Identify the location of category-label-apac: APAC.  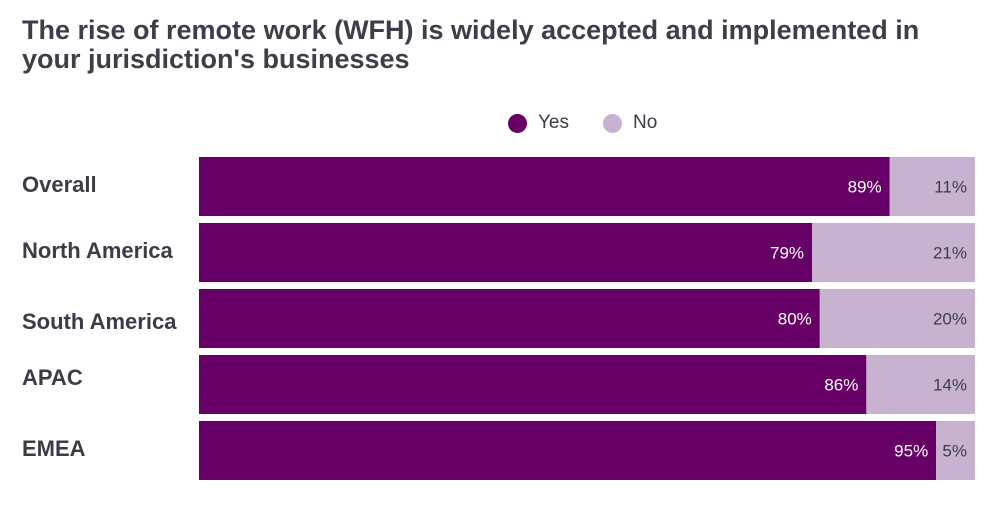
(52, 377).